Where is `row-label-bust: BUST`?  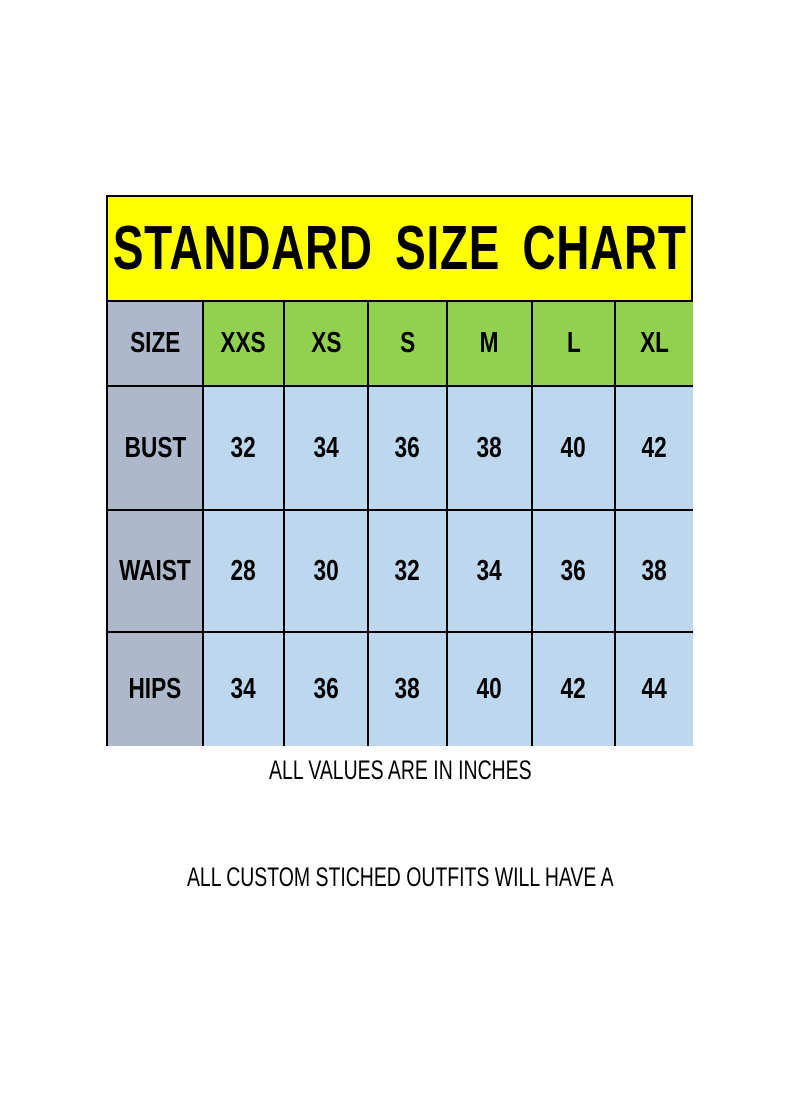 row-label-bust: BUST is located at coordinates (156, 449).